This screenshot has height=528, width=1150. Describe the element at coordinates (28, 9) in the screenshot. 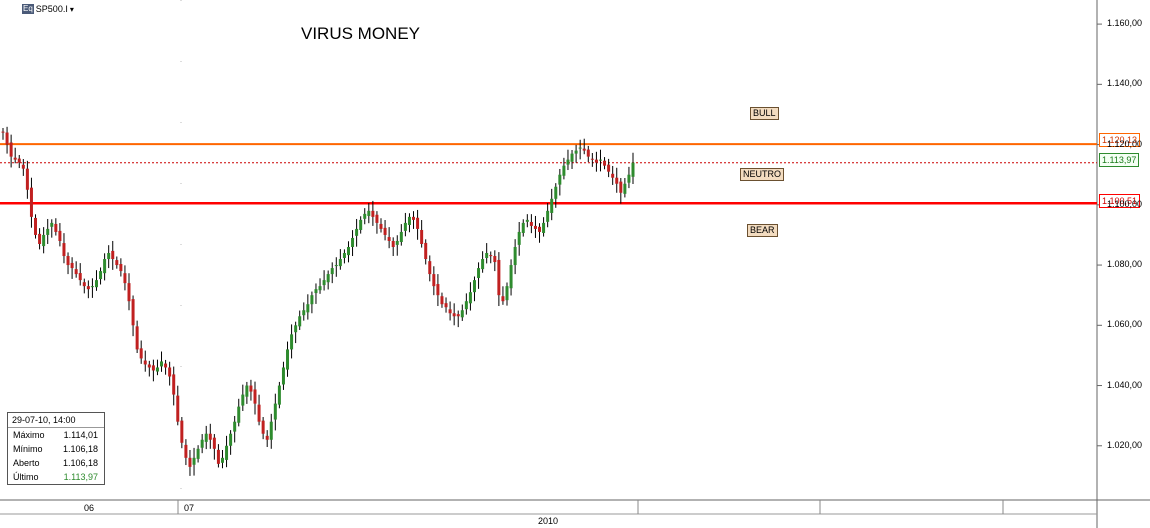

I see `equity-badge-icon: Eq` at that location.